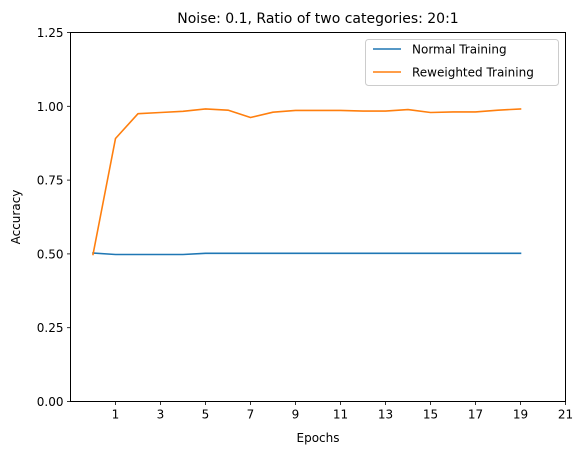  I want to click on y-tick-label: 0.50, so click(50, 254).